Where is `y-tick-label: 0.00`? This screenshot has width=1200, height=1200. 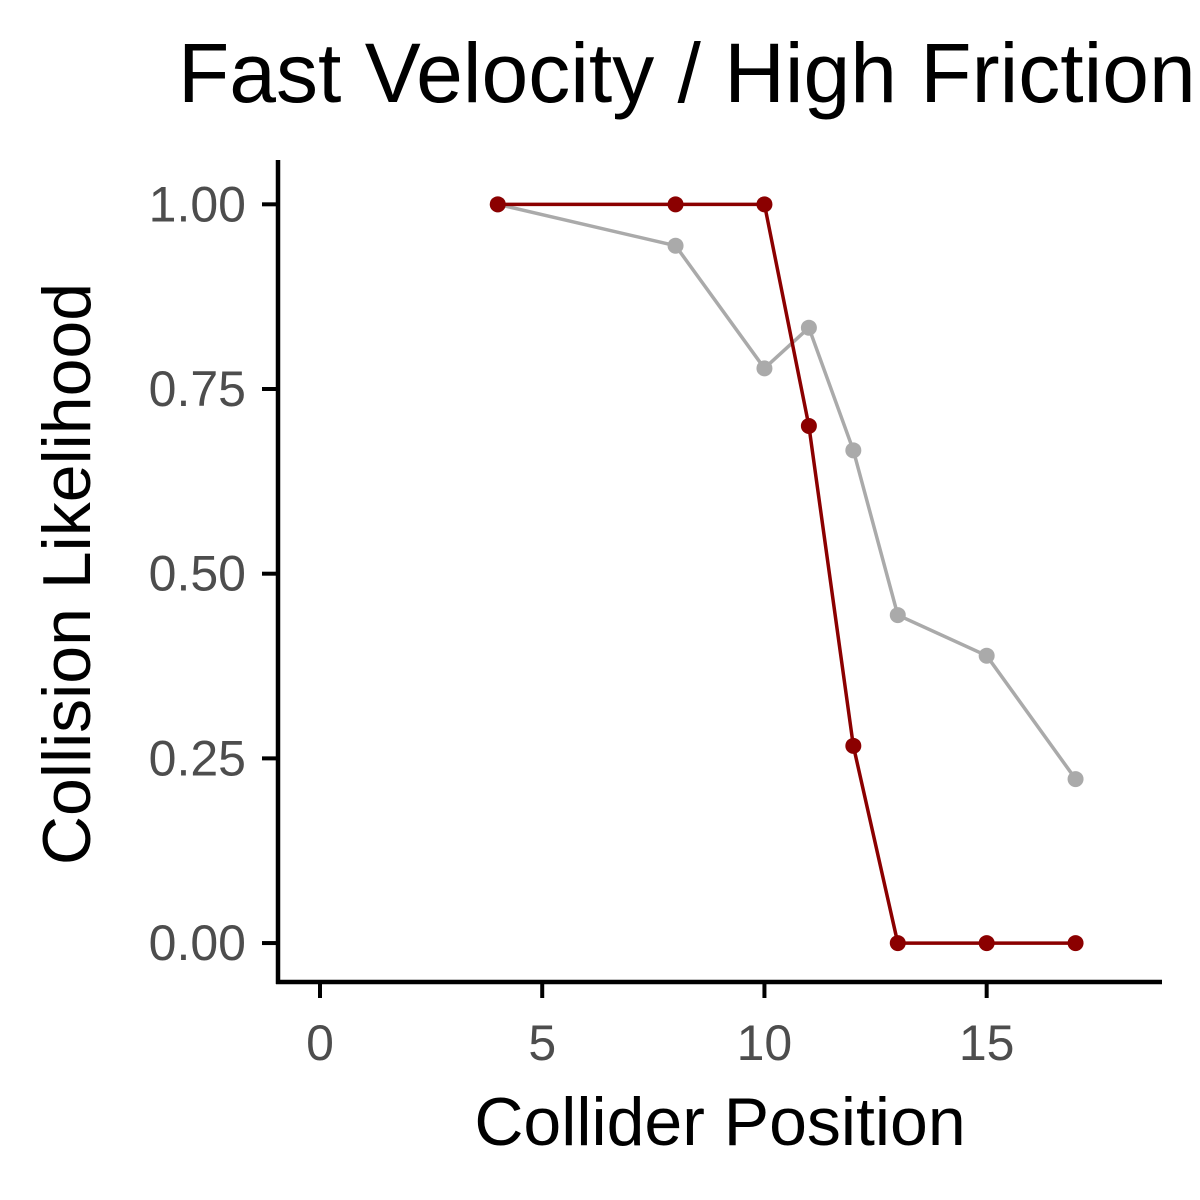 y-tick-label: 0.00 is located at coordinates (197, 943).